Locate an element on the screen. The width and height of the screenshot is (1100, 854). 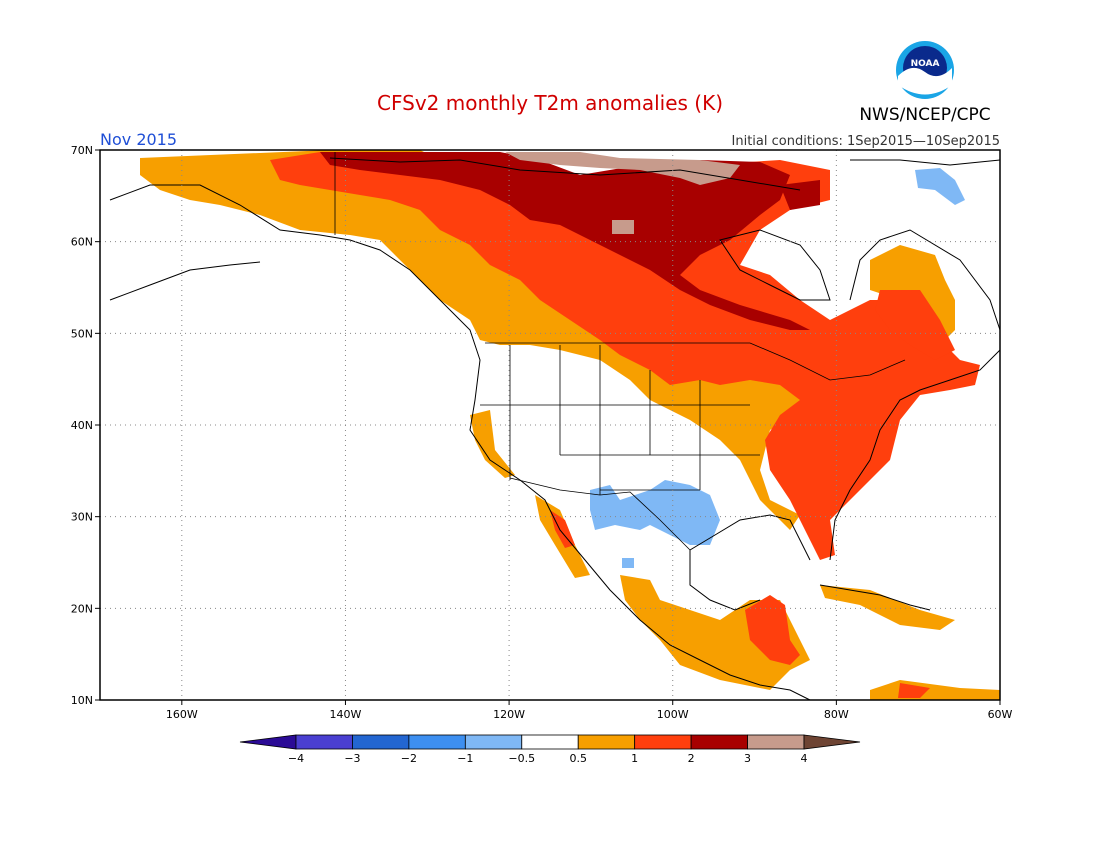
border-states-lat is located at coordinates (620, 447).